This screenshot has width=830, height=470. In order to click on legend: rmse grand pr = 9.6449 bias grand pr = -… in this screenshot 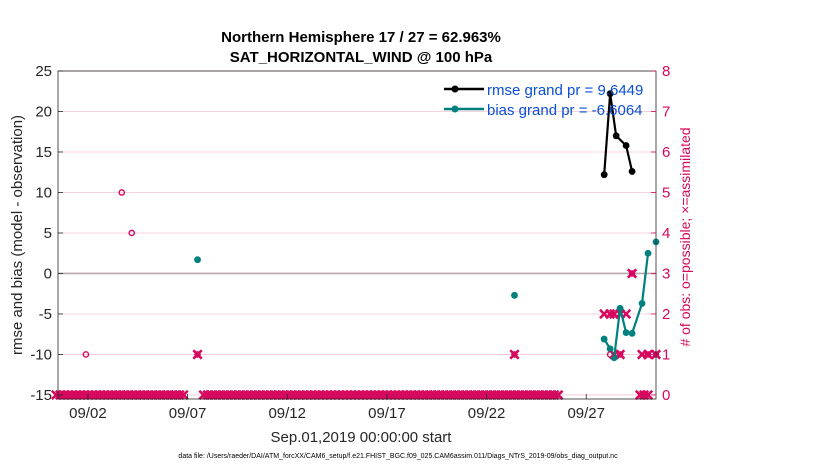, I will do `click(543, 100)`.